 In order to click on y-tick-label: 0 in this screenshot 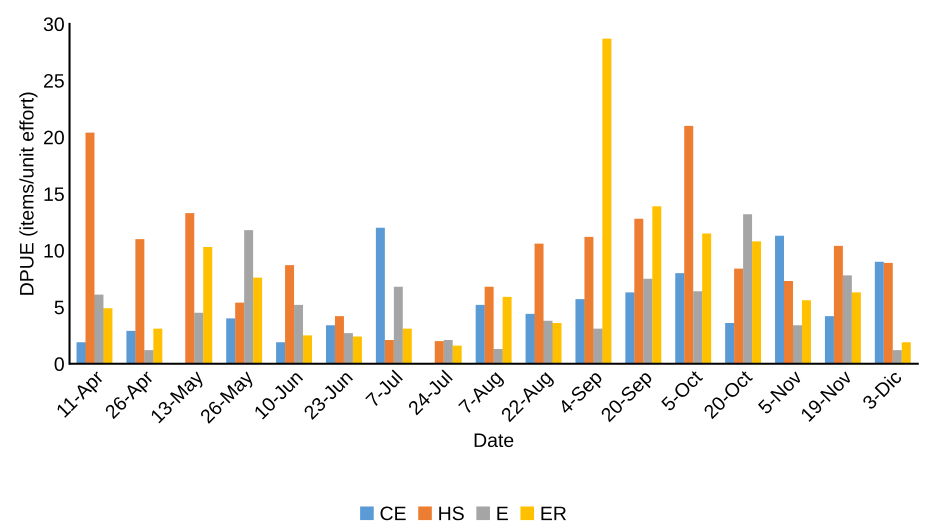, I will do `click(59, 364)`.